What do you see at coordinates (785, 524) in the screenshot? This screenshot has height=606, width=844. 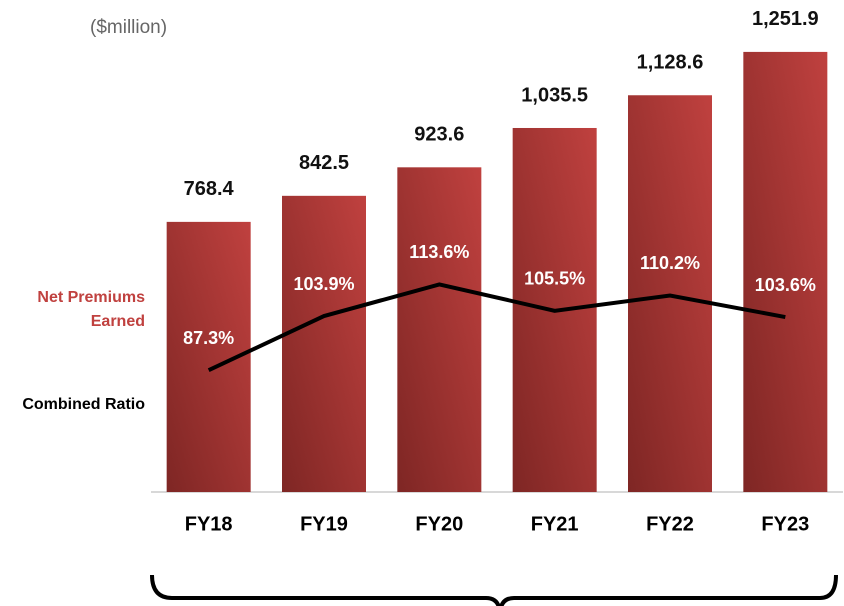 I see `x-tick-label: FY23` at bounding box center [785, 524].